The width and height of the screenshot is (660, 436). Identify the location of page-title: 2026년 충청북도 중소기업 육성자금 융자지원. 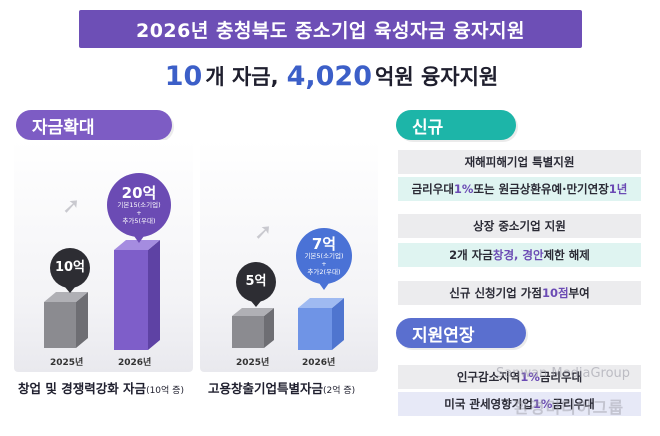
(330, 30).